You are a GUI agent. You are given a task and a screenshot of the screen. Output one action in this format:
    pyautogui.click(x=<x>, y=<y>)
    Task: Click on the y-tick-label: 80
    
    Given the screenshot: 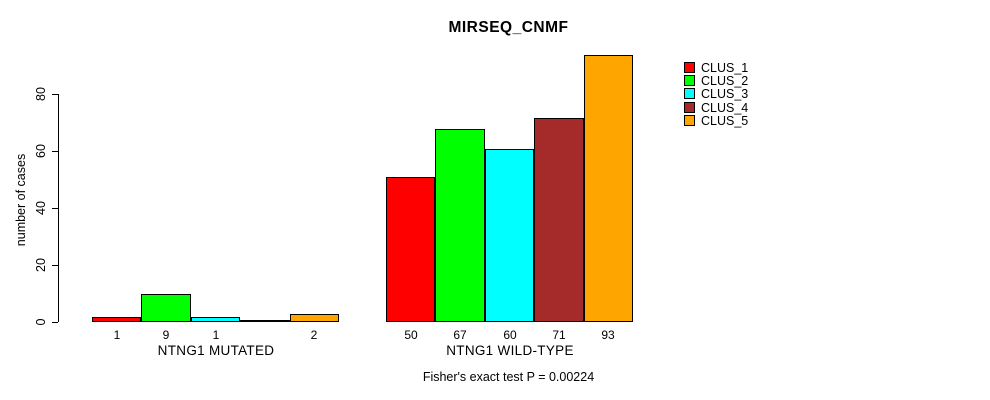 What is the action you would take?
    pyautogui.click(x=41, y=94)
    